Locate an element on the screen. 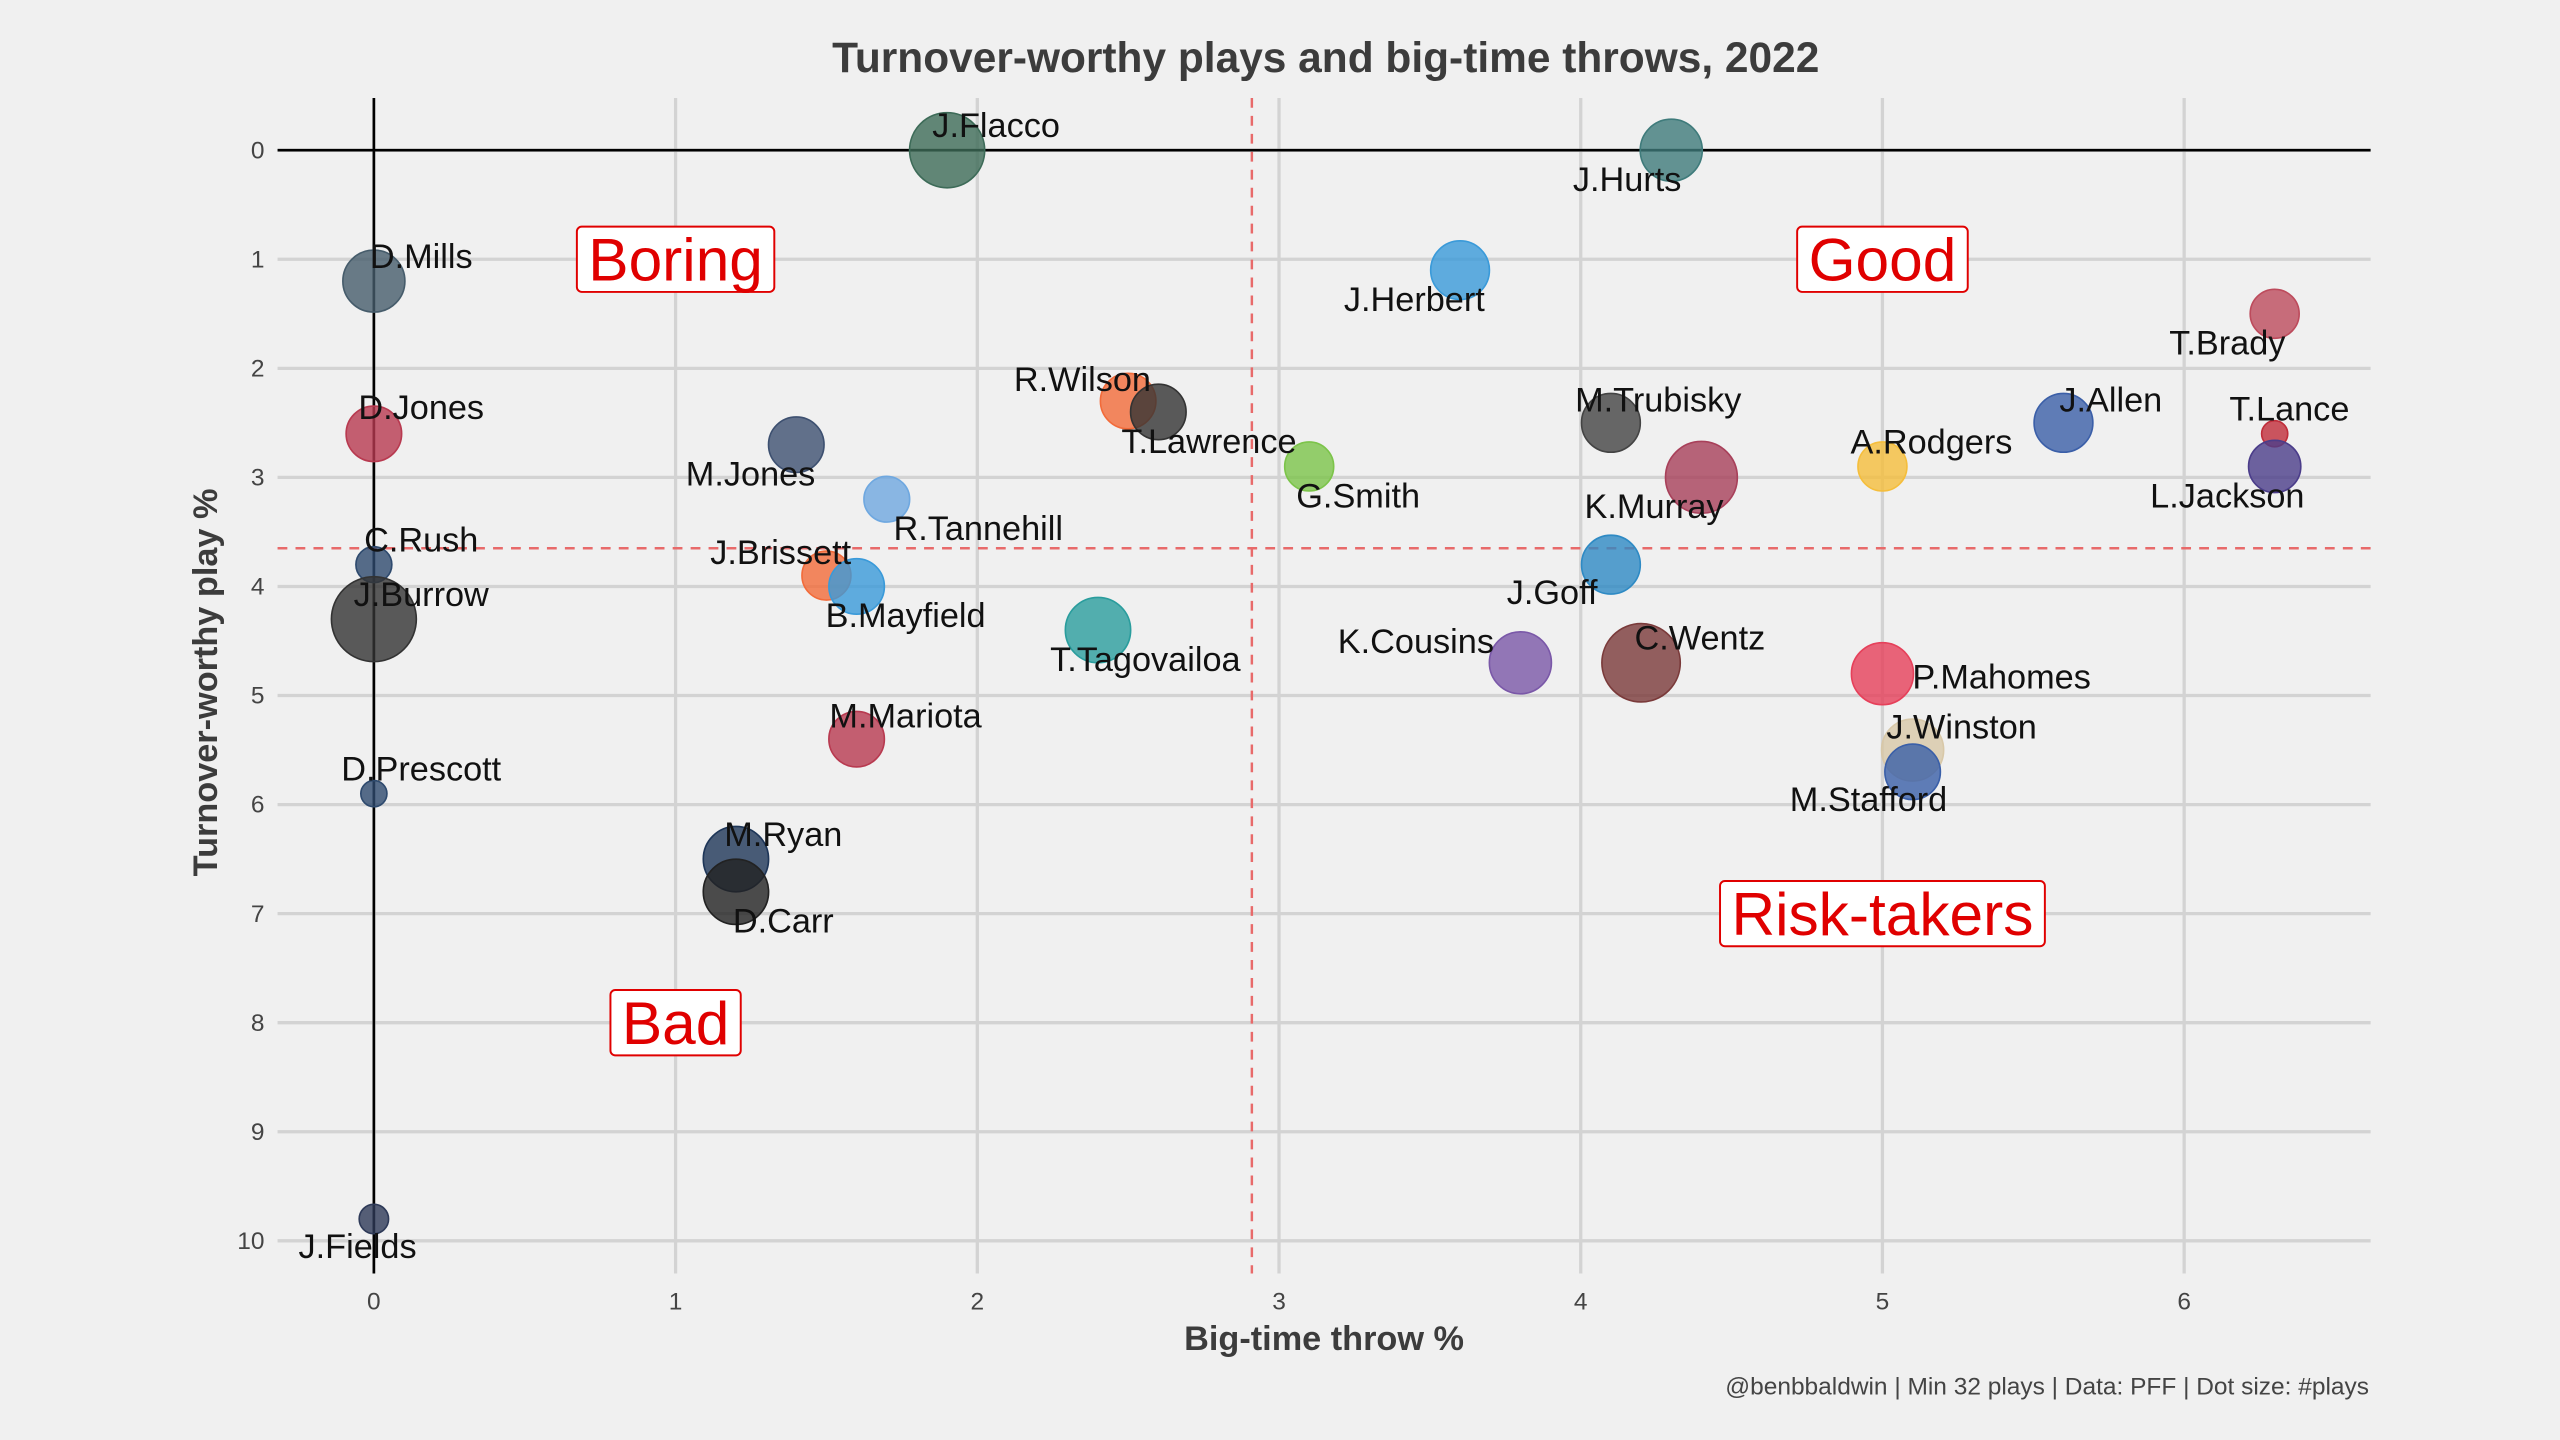 The width and height of the screenshot is (2560, 1440). x-tick-label: 0 is located at coordinates (374, 1301).